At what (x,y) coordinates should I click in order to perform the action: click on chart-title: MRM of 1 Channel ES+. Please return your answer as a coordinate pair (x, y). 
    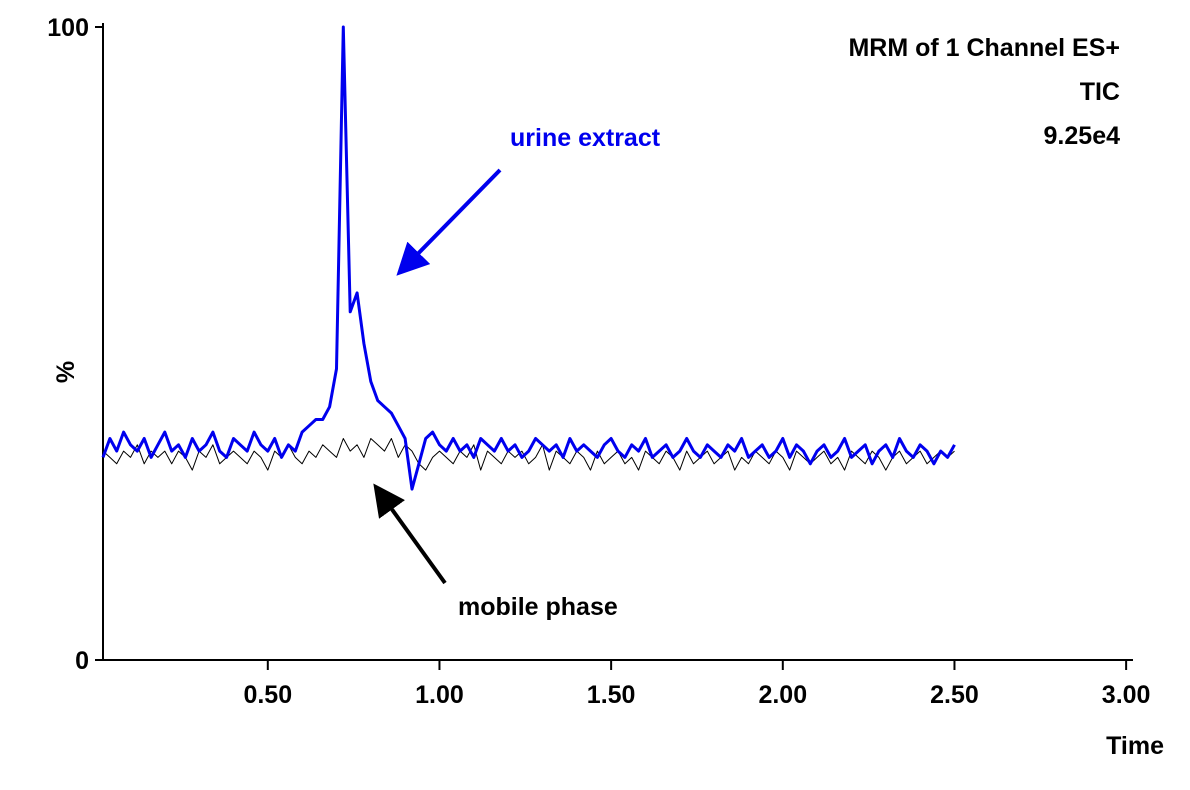
    Looking at the image, I should click on (984, 48).